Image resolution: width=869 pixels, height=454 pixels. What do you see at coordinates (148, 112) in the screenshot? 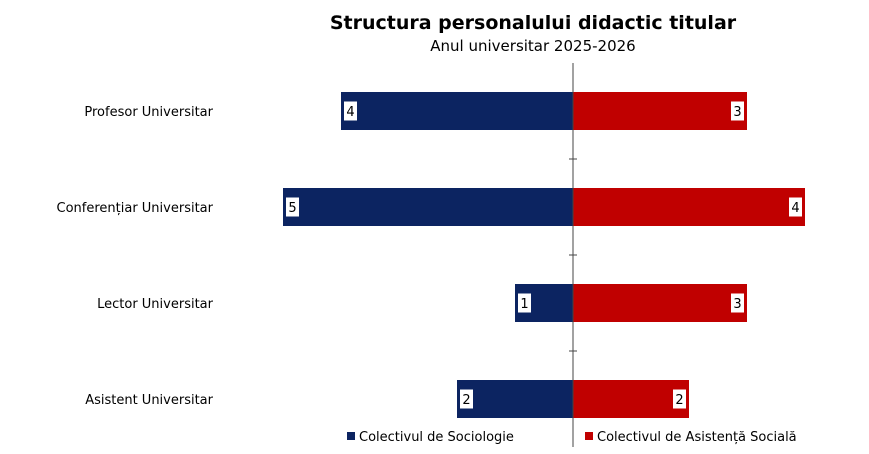
I see `category-label: Profesor Universitar` at bounding box center [148, 112].